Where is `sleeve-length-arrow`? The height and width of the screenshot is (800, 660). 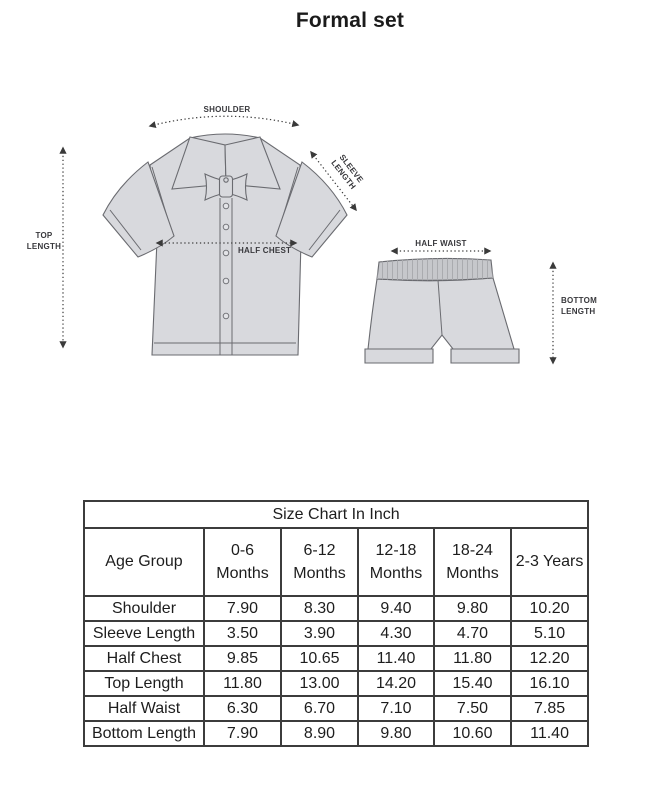 sleeve-length-arrow is located at coordinates (333, 181).